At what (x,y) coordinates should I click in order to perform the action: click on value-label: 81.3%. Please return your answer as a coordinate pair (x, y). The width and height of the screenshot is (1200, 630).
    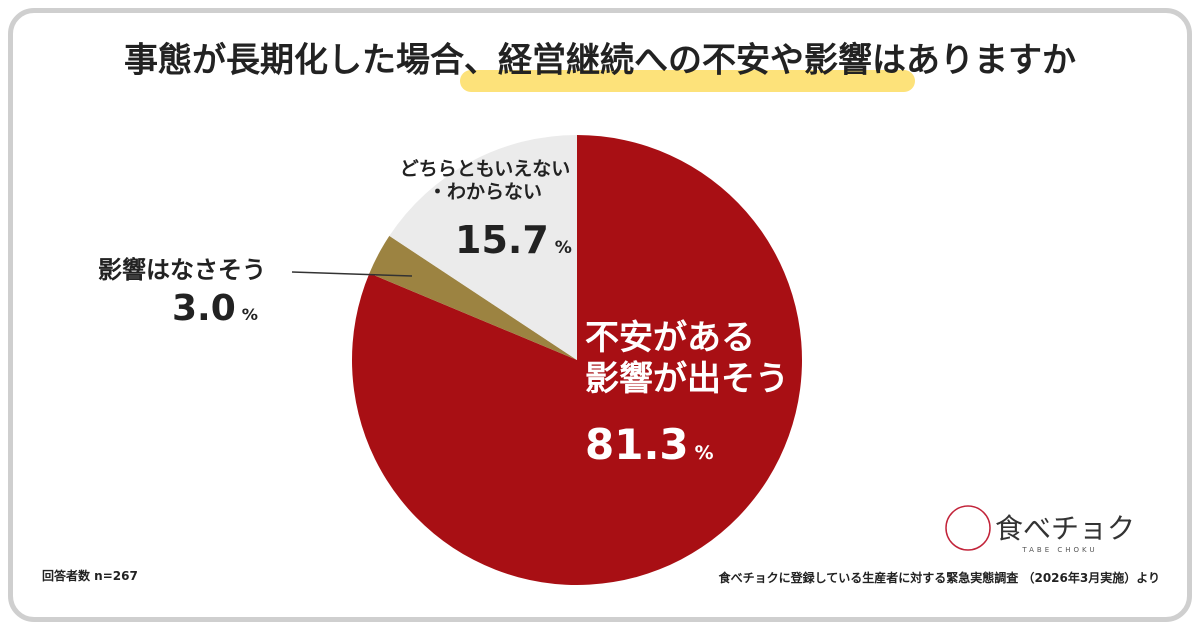
    Looking at the image, I should click on (649, 444).